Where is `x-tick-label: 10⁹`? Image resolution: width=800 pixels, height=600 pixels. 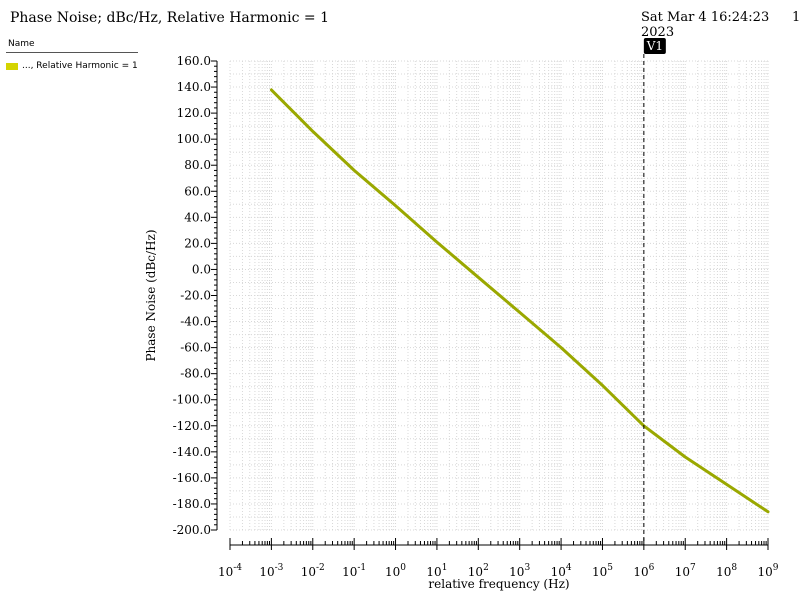 x-tick-label: 10⁹ is located at coordinates (767, 571).